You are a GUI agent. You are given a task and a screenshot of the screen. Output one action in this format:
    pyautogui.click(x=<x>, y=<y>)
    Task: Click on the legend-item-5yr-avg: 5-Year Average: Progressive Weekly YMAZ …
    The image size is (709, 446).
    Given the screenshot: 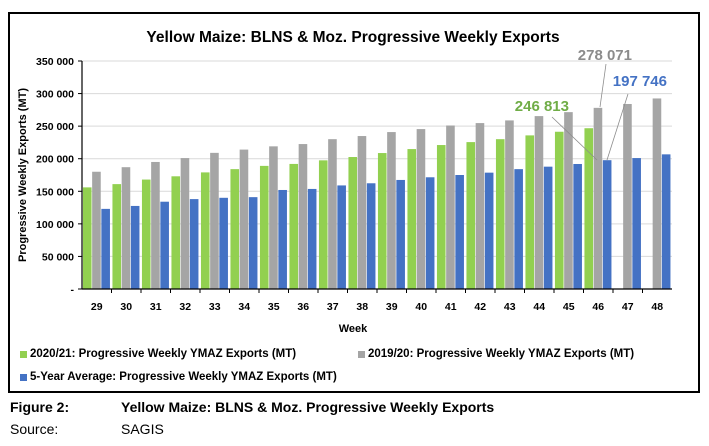 What is the action you would take?
    pyautogui.click(x=178, y=377)
    